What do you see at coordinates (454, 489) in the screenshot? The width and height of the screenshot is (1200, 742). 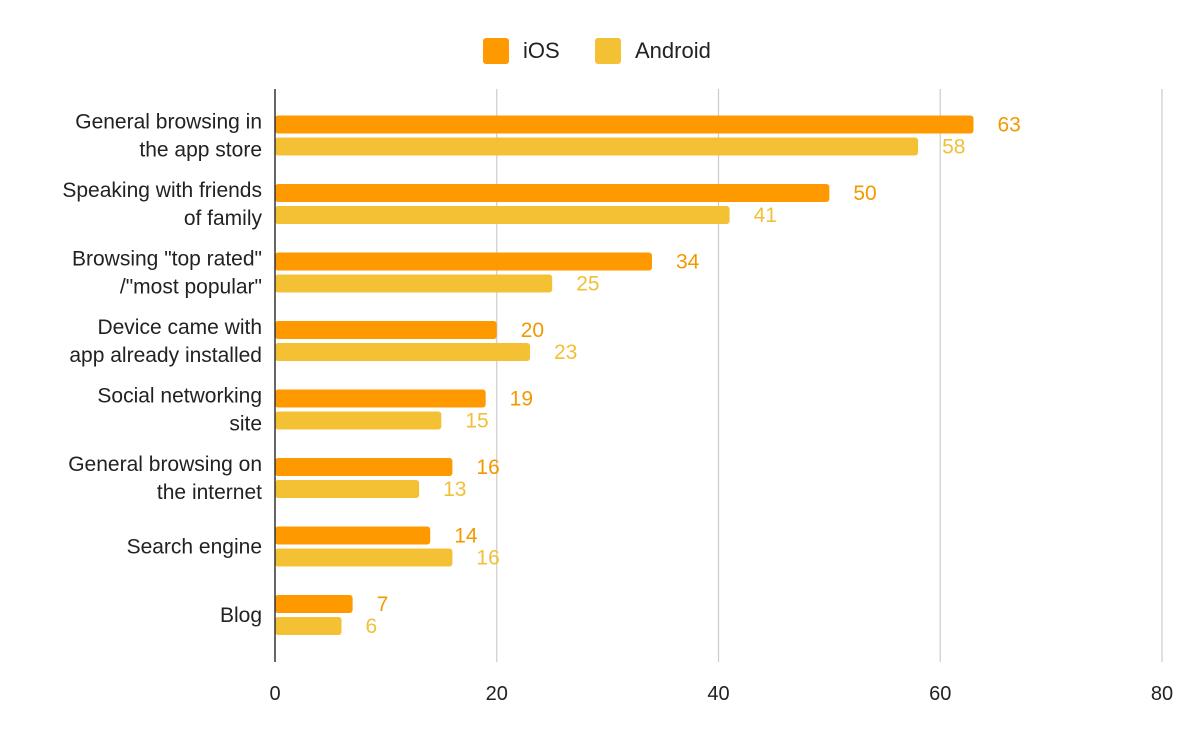 I see `data-label-android: 13` at bounding box center [454, 489].